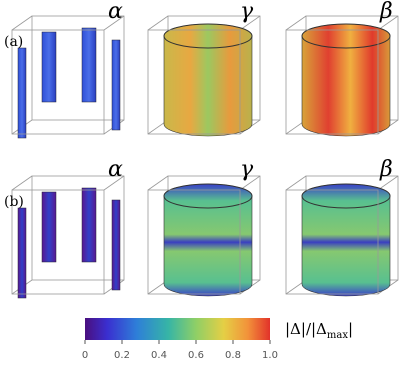  I want to click on tick-label: 1.0, so click(270, 355).